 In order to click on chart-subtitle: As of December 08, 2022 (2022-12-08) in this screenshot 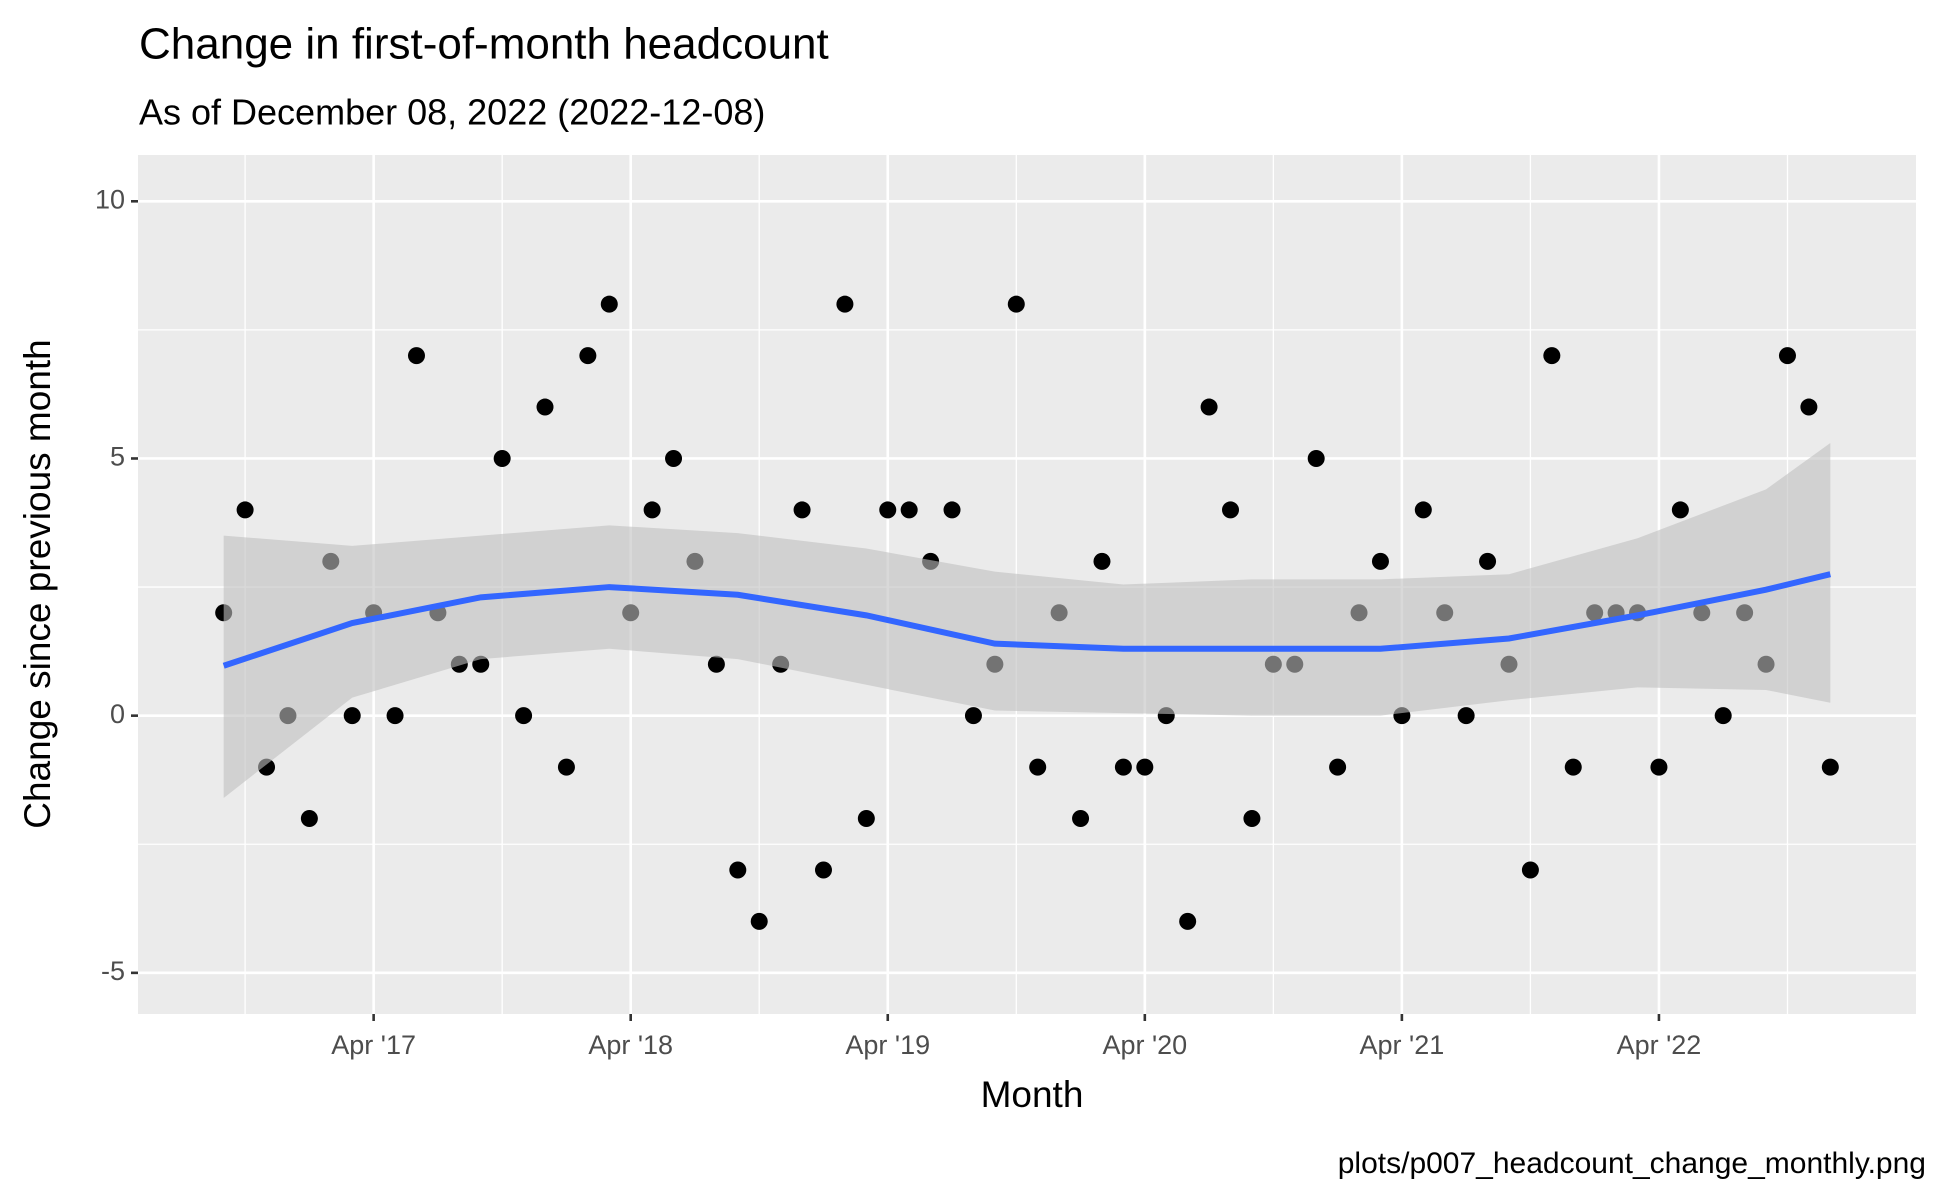, I will do `click(452, 112)`.